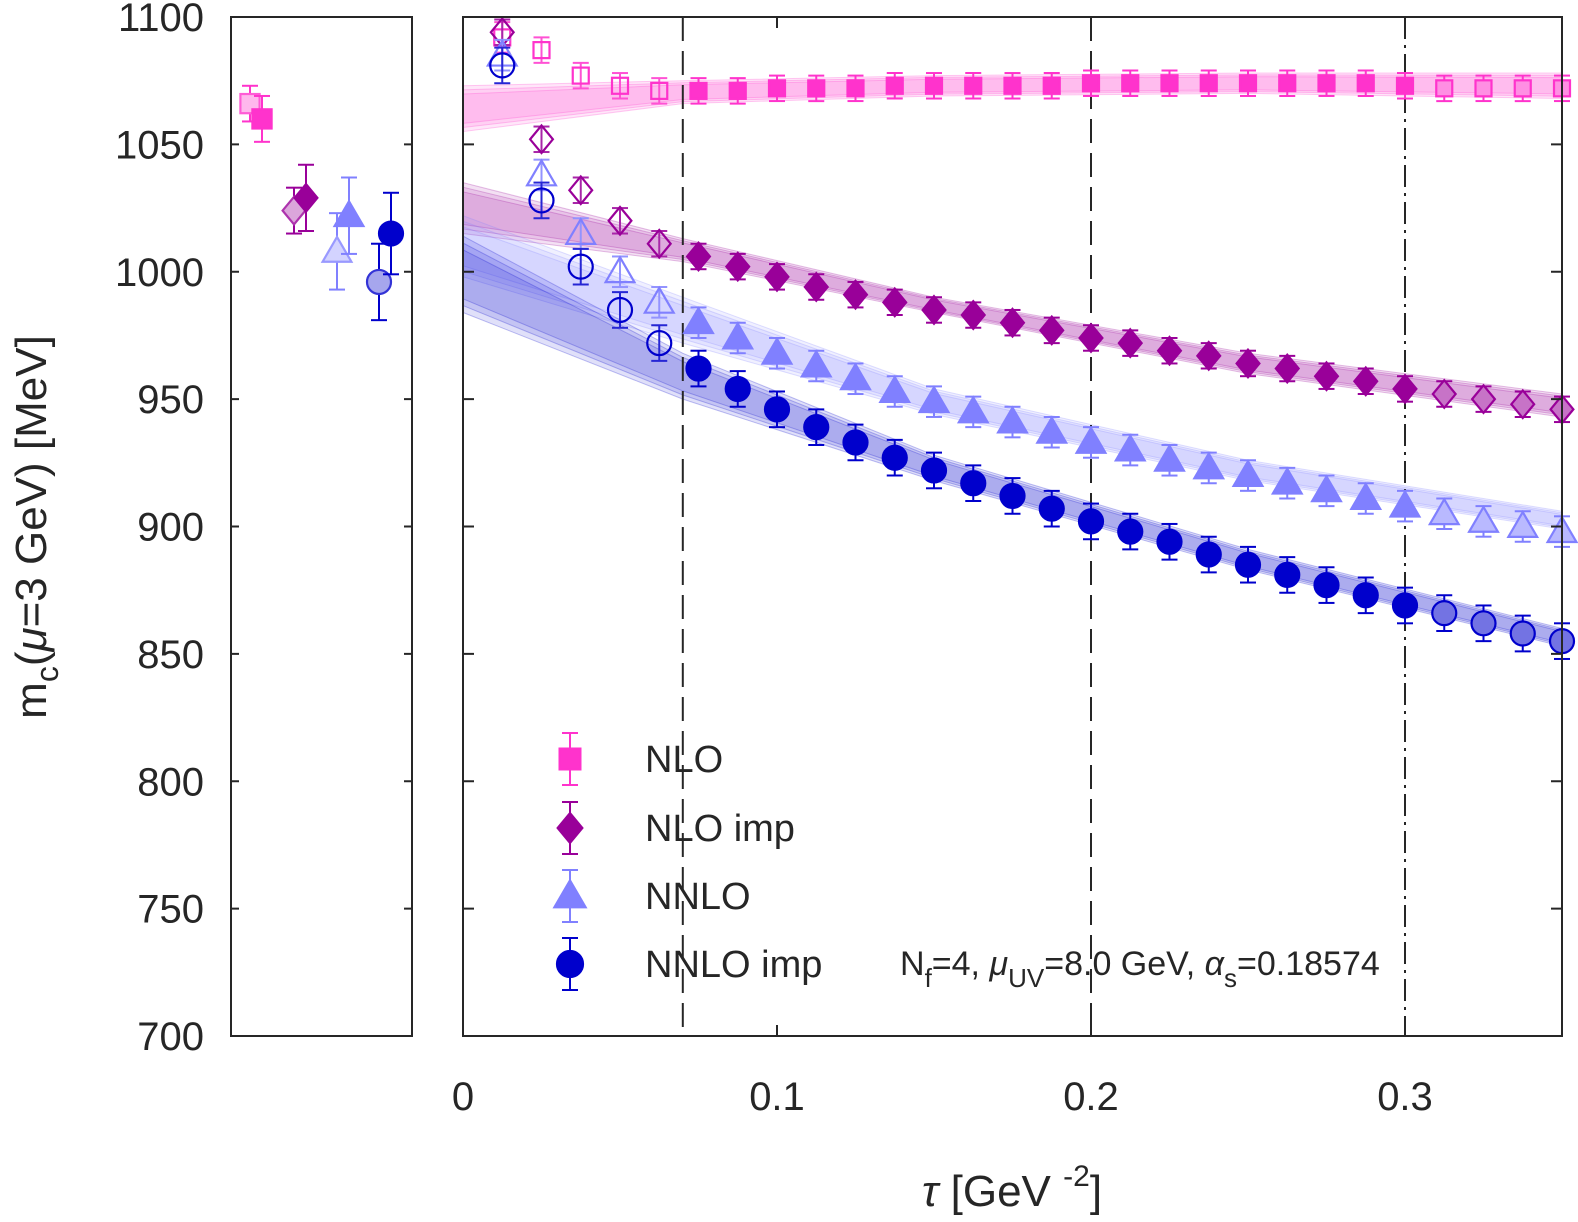  Describe the element at coordinates (161, 20) in the screenshot. I see `y-tick-label: 1100` at that location.